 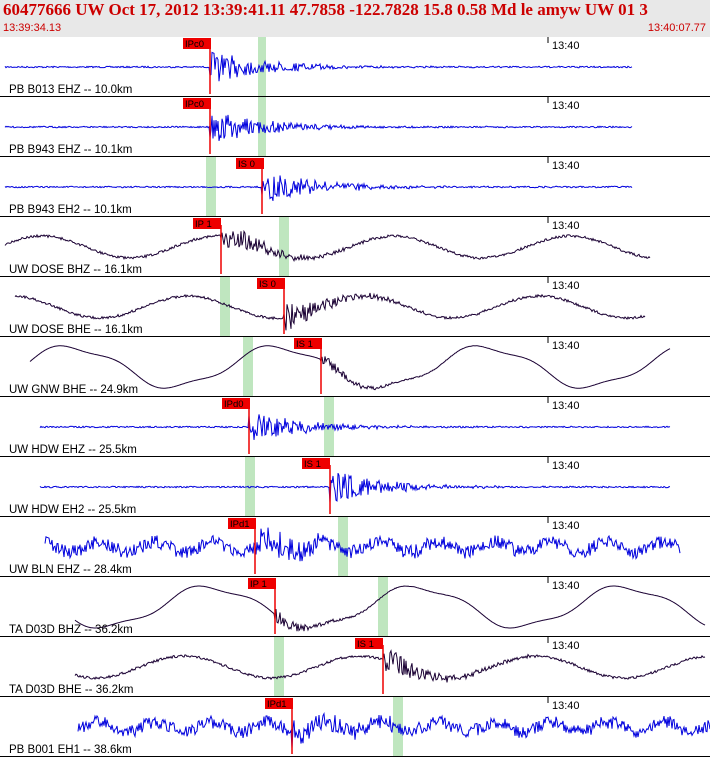 I want to click on trace-row: 13:40 IS 0 UW DOSE BHE -- 16.1km, so click(x=355, y=307).